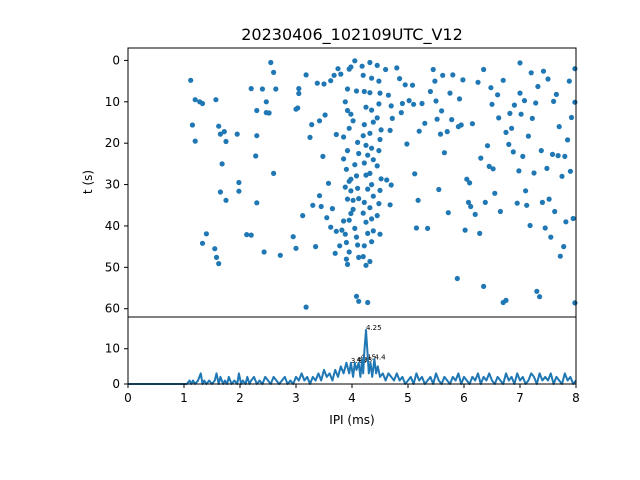 Image resolution: width=640 pixels, height=480 pixels. What do you see at coordinates (351, 420) in the screenshot?
I see `histogram-x-axis-label: IPI (ms)` at bounding box center [351, 420].